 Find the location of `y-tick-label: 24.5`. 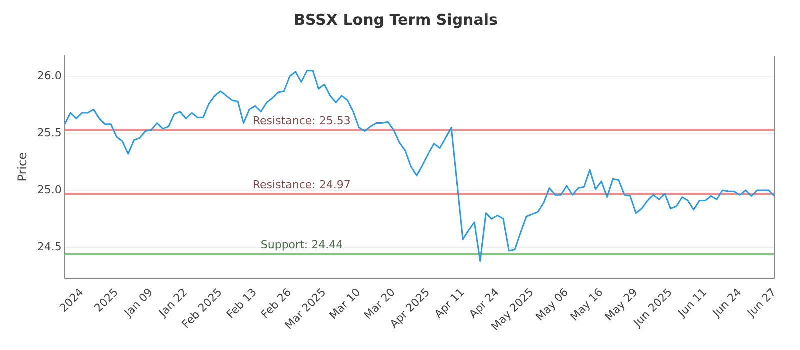

y-tick-label: 24.5 is located at coordinates (49, 247).